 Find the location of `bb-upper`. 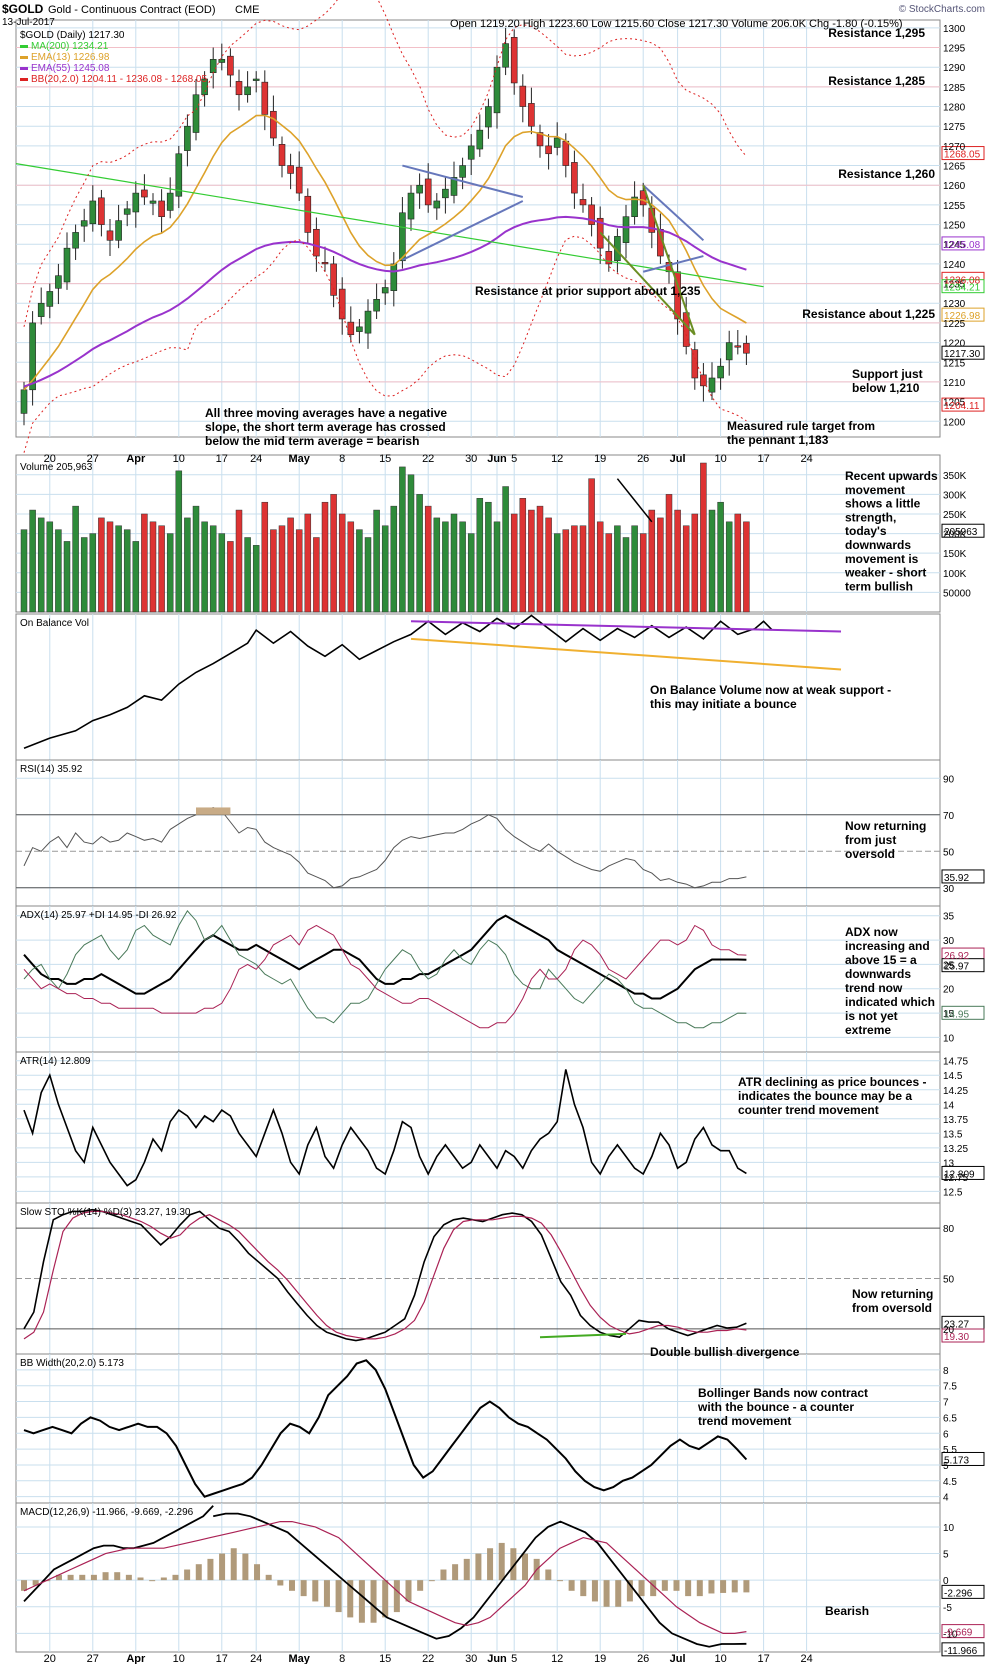

bb-upper is located at coordinates (385, 163).